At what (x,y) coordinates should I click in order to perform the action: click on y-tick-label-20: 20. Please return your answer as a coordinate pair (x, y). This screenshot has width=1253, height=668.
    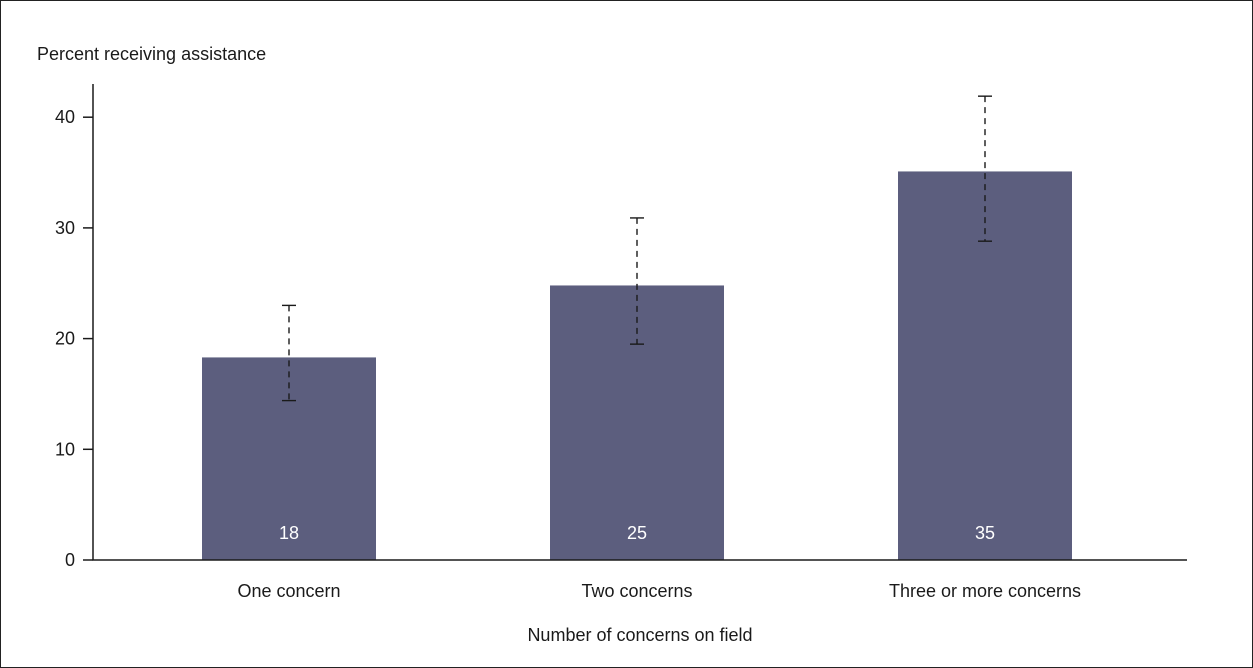
    Looking at the image, I should click on (65, 339).